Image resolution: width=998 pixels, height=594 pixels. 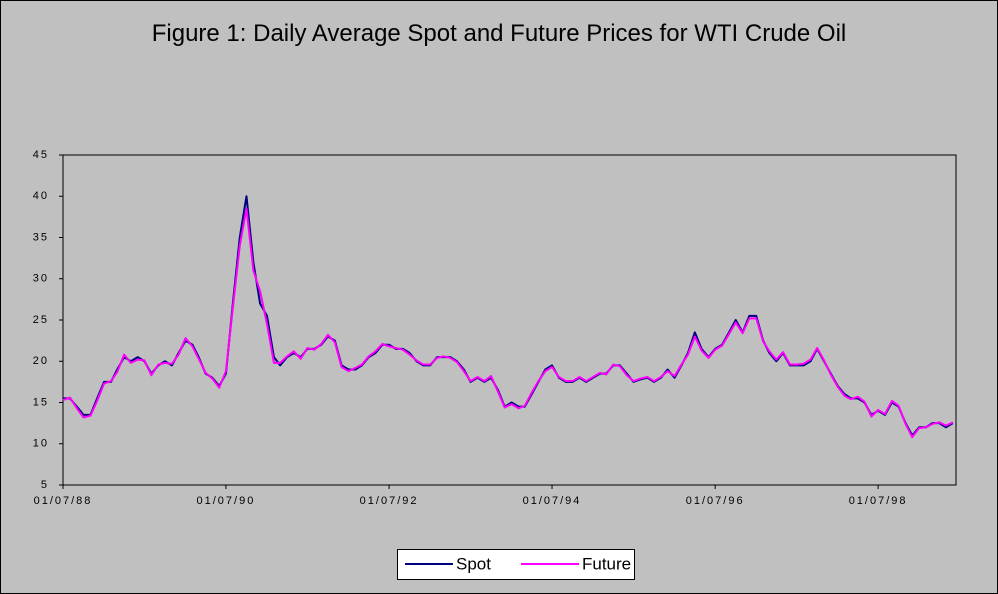 What do you see at coordinates (606, 563) in the screenshot?
I see `legend-label: Future` at bounding box center [606, 563].